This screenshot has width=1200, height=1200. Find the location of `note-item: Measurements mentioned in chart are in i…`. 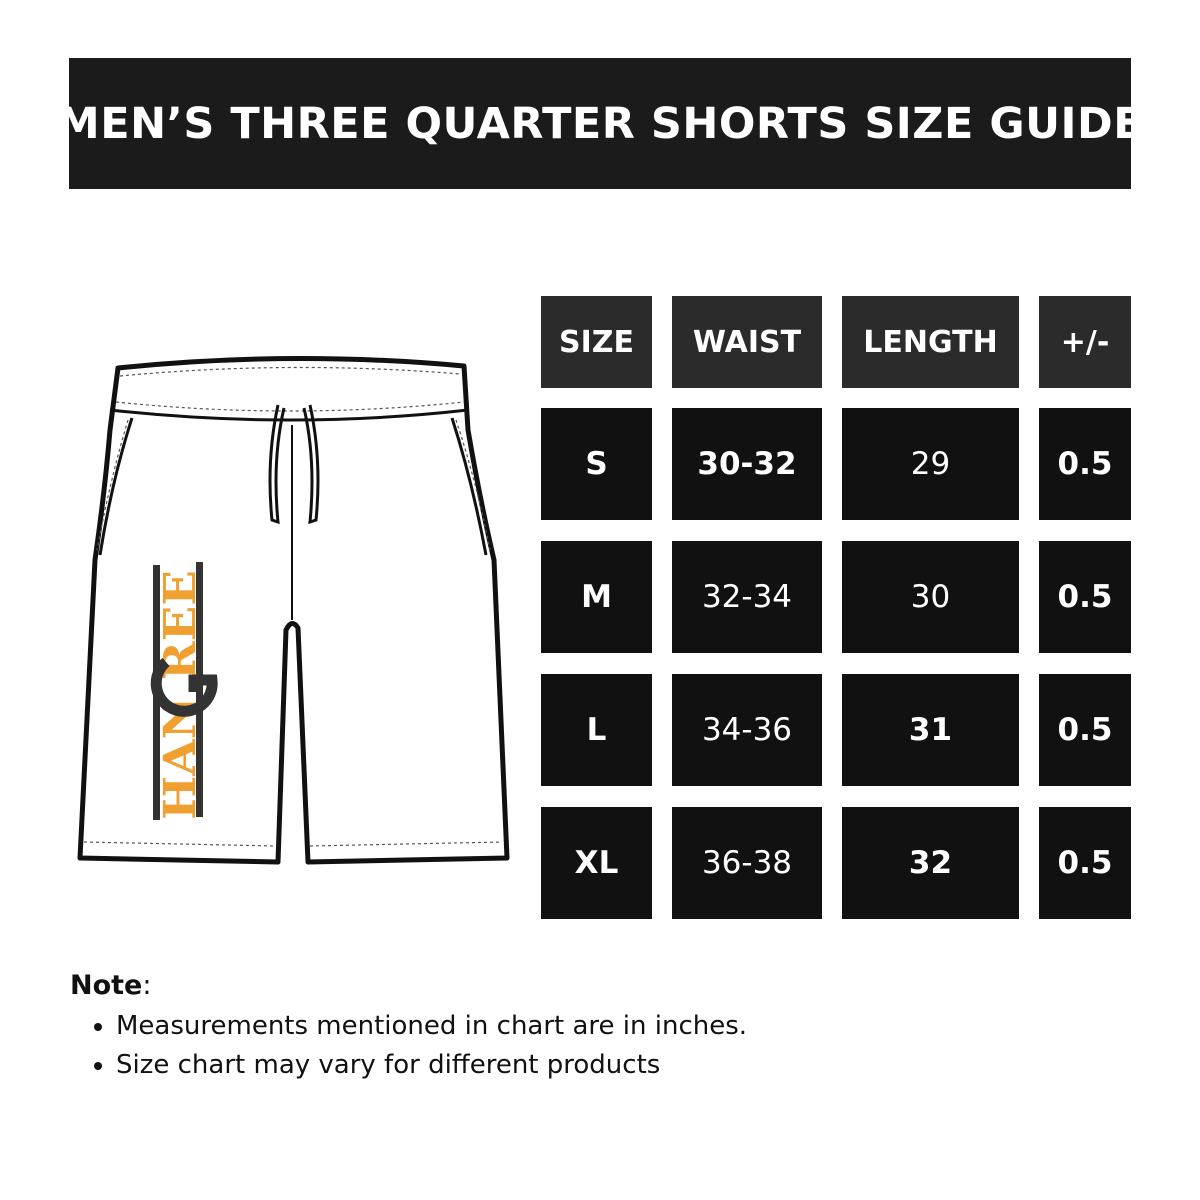

note-item: Measurements mentioned in chart are in i… is located at coordinates (431, 1026).